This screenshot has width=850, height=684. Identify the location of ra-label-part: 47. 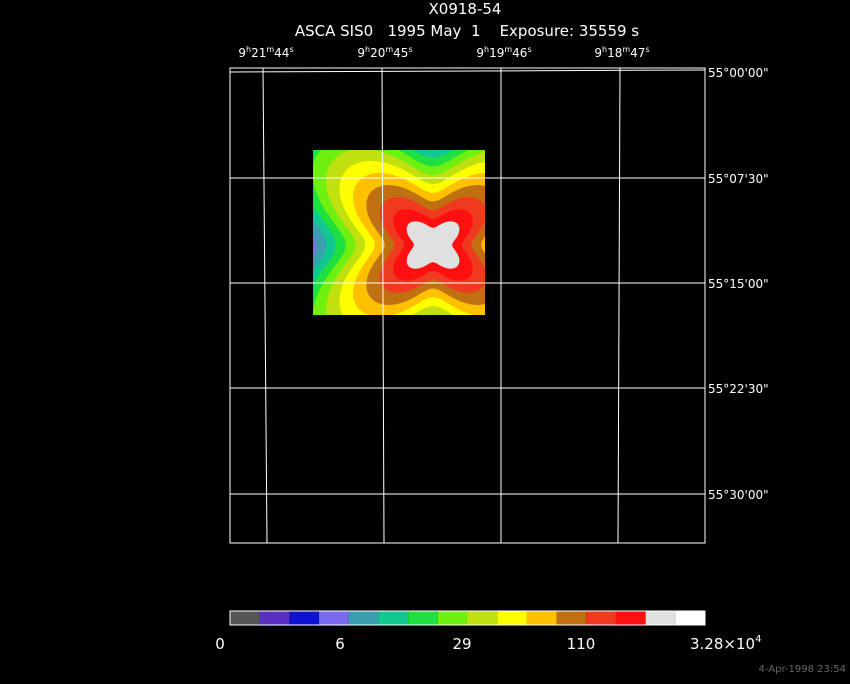
(637, 53).